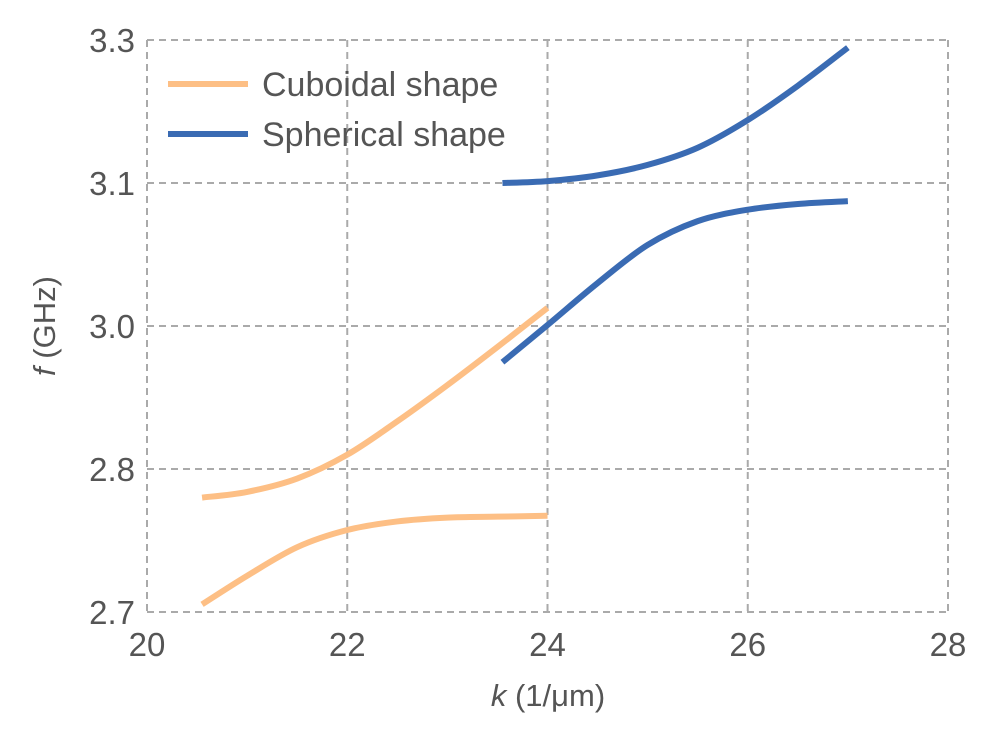  Describe the element at coordinates (112, 469) in the screenshot. I see `y-tick-label: 2.8` at that location.